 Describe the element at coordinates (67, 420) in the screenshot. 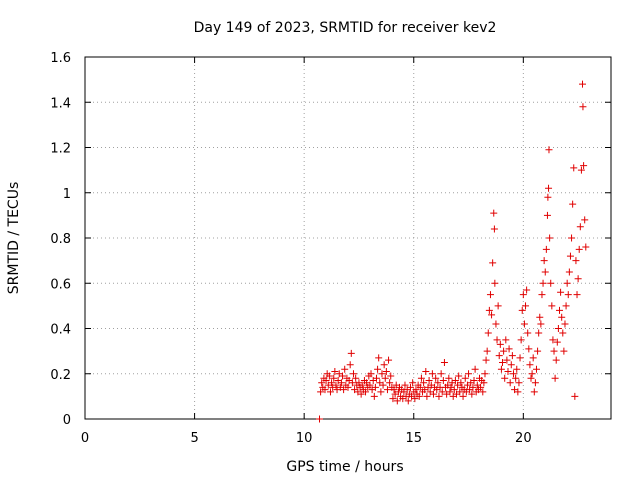

I see `y-tick-label: 0` at that location.